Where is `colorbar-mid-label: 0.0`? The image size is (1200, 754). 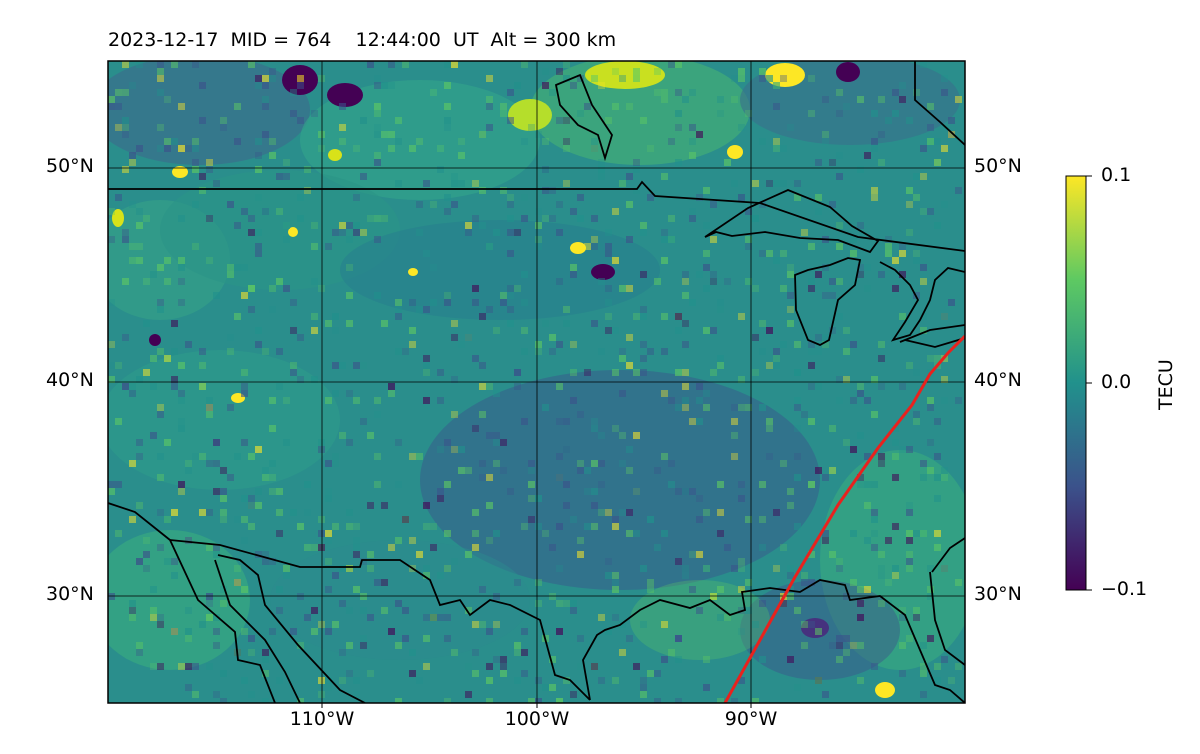
colorbar-mid-label: 0.0 is located at coordinates (1116, 382).